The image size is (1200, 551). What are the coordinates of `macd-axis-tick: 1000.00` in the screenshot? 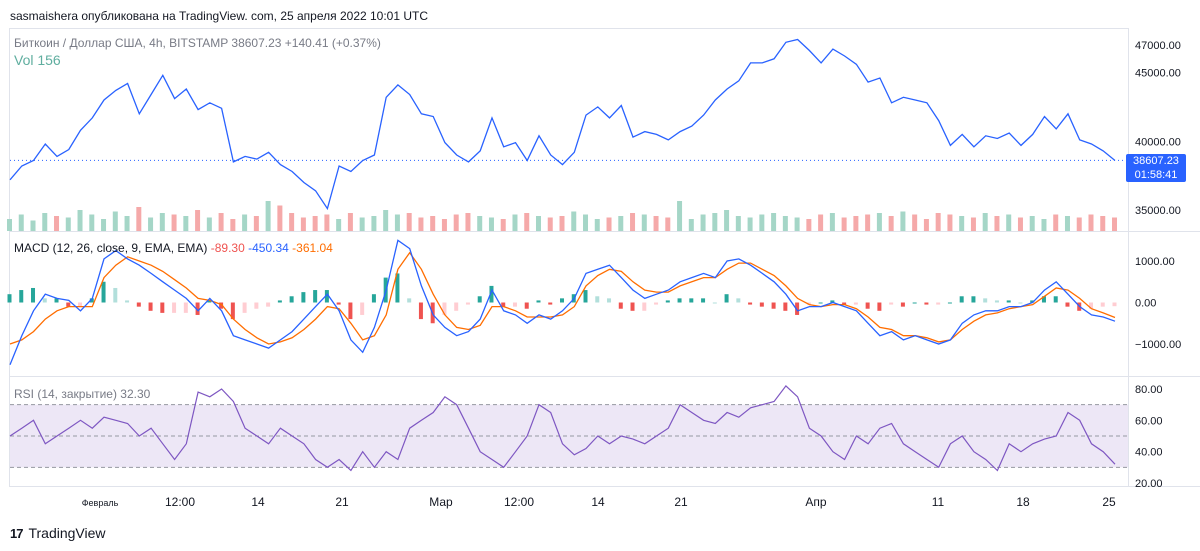 It's located at (1155, 262).